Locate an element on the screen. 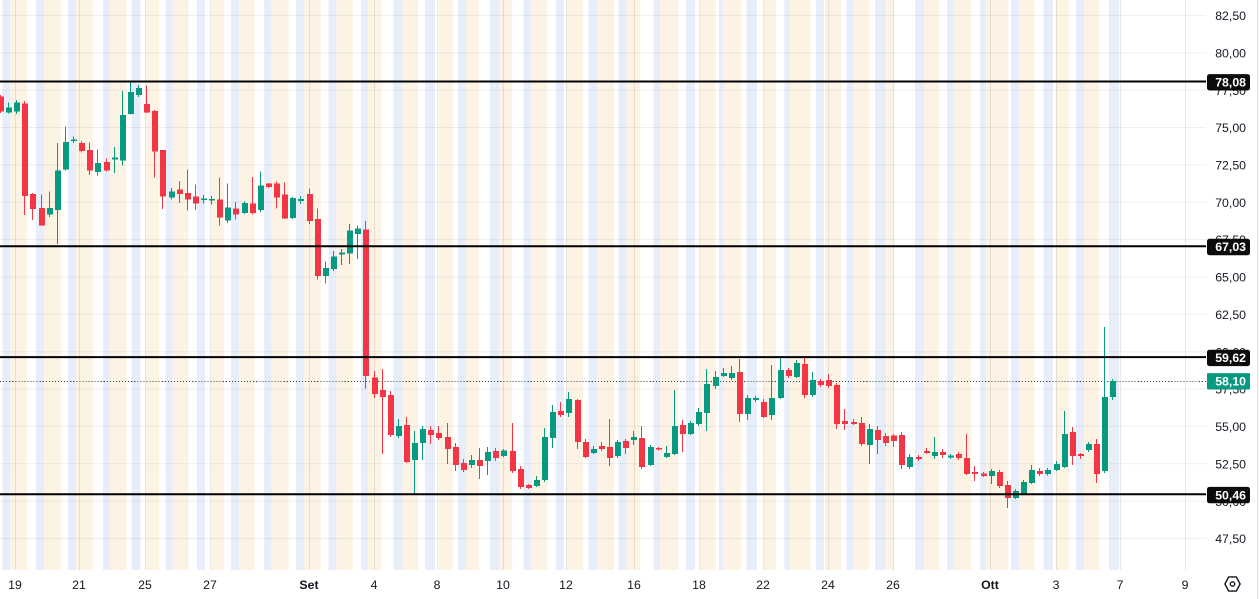  svg-text: 24 is located at coordinates (828, 585).